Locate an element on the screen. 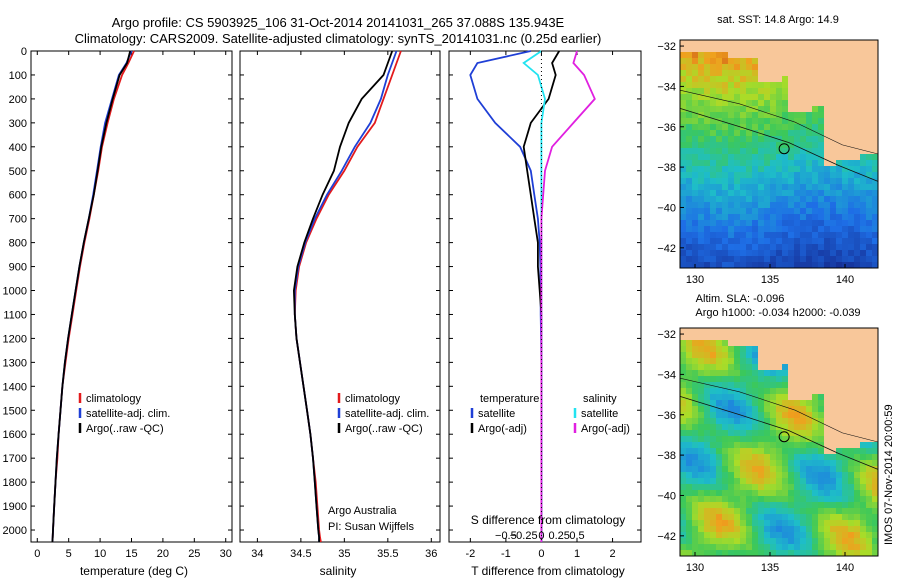 This screenshot has height=580, width=900. x-tick-label: 34.5 is located at coordinates (300, 554).